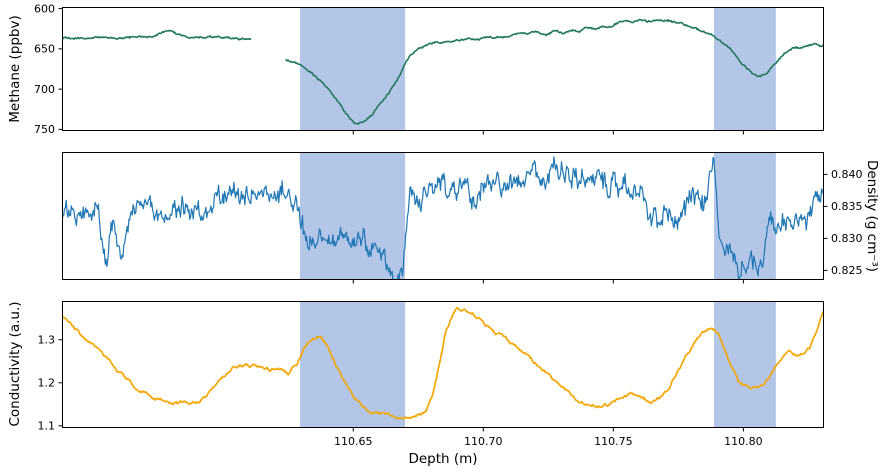 The height and width of the screenshot is (475, 890). I want to click on ytick-label: 600, so click(44, 8).